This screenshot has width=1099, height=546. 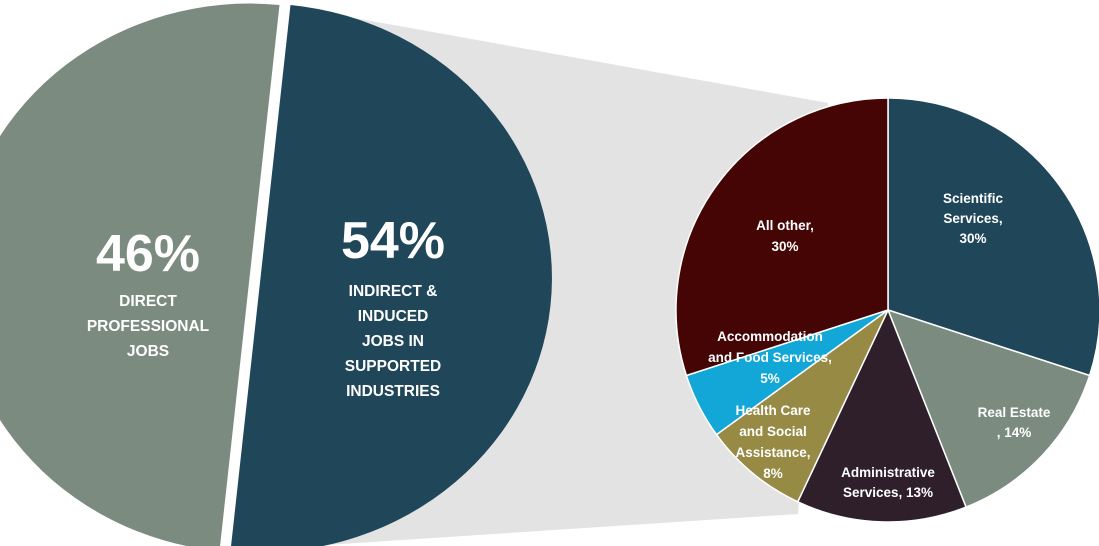 I want to click on indirect-caption-line-5: INDUSTRIES, so click(x=393, y=391).